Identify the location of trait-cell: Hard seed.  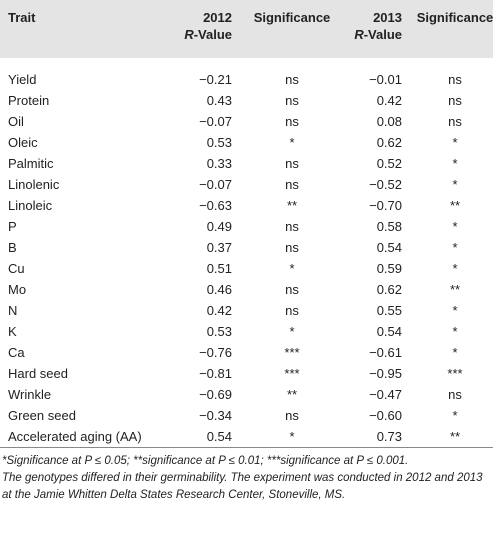
(38, 373).